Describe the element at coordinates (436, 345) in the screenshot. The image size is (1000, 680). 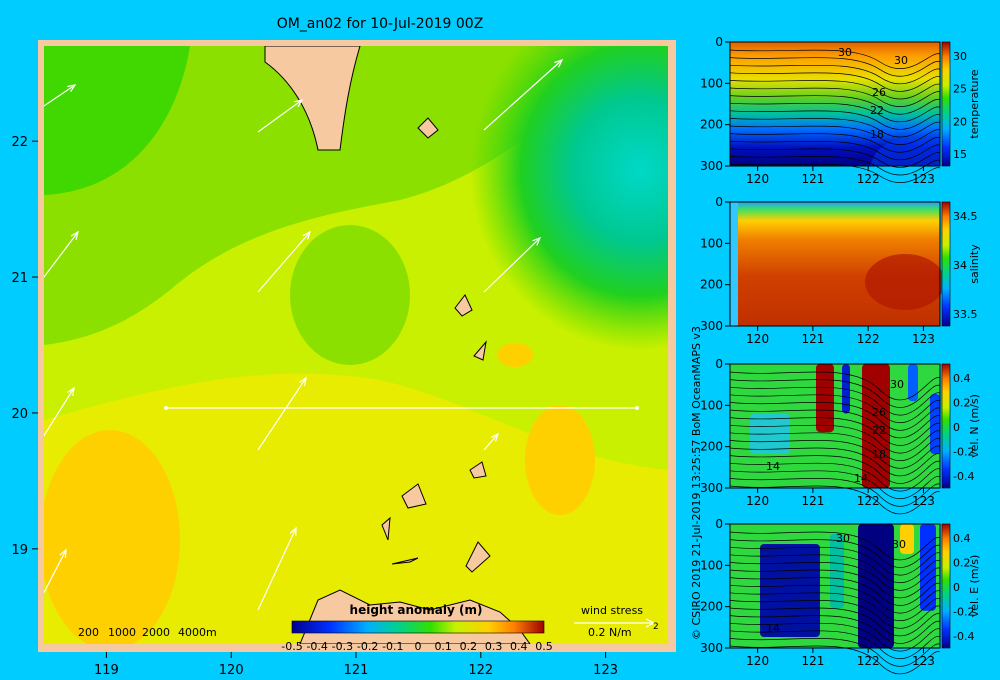
I see `land-islands` at that location.